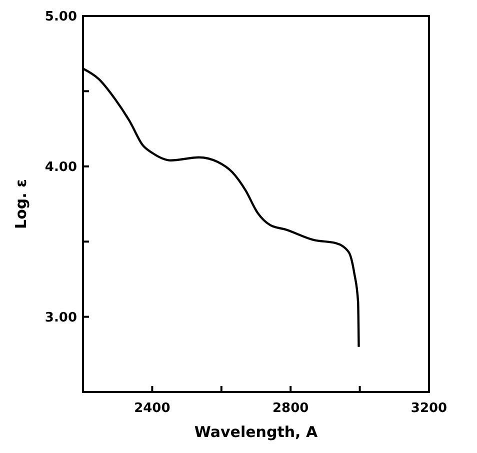 This screenshot has width=477, height=453. I want to click on x-tick-label: 2800, so click(290, 408).